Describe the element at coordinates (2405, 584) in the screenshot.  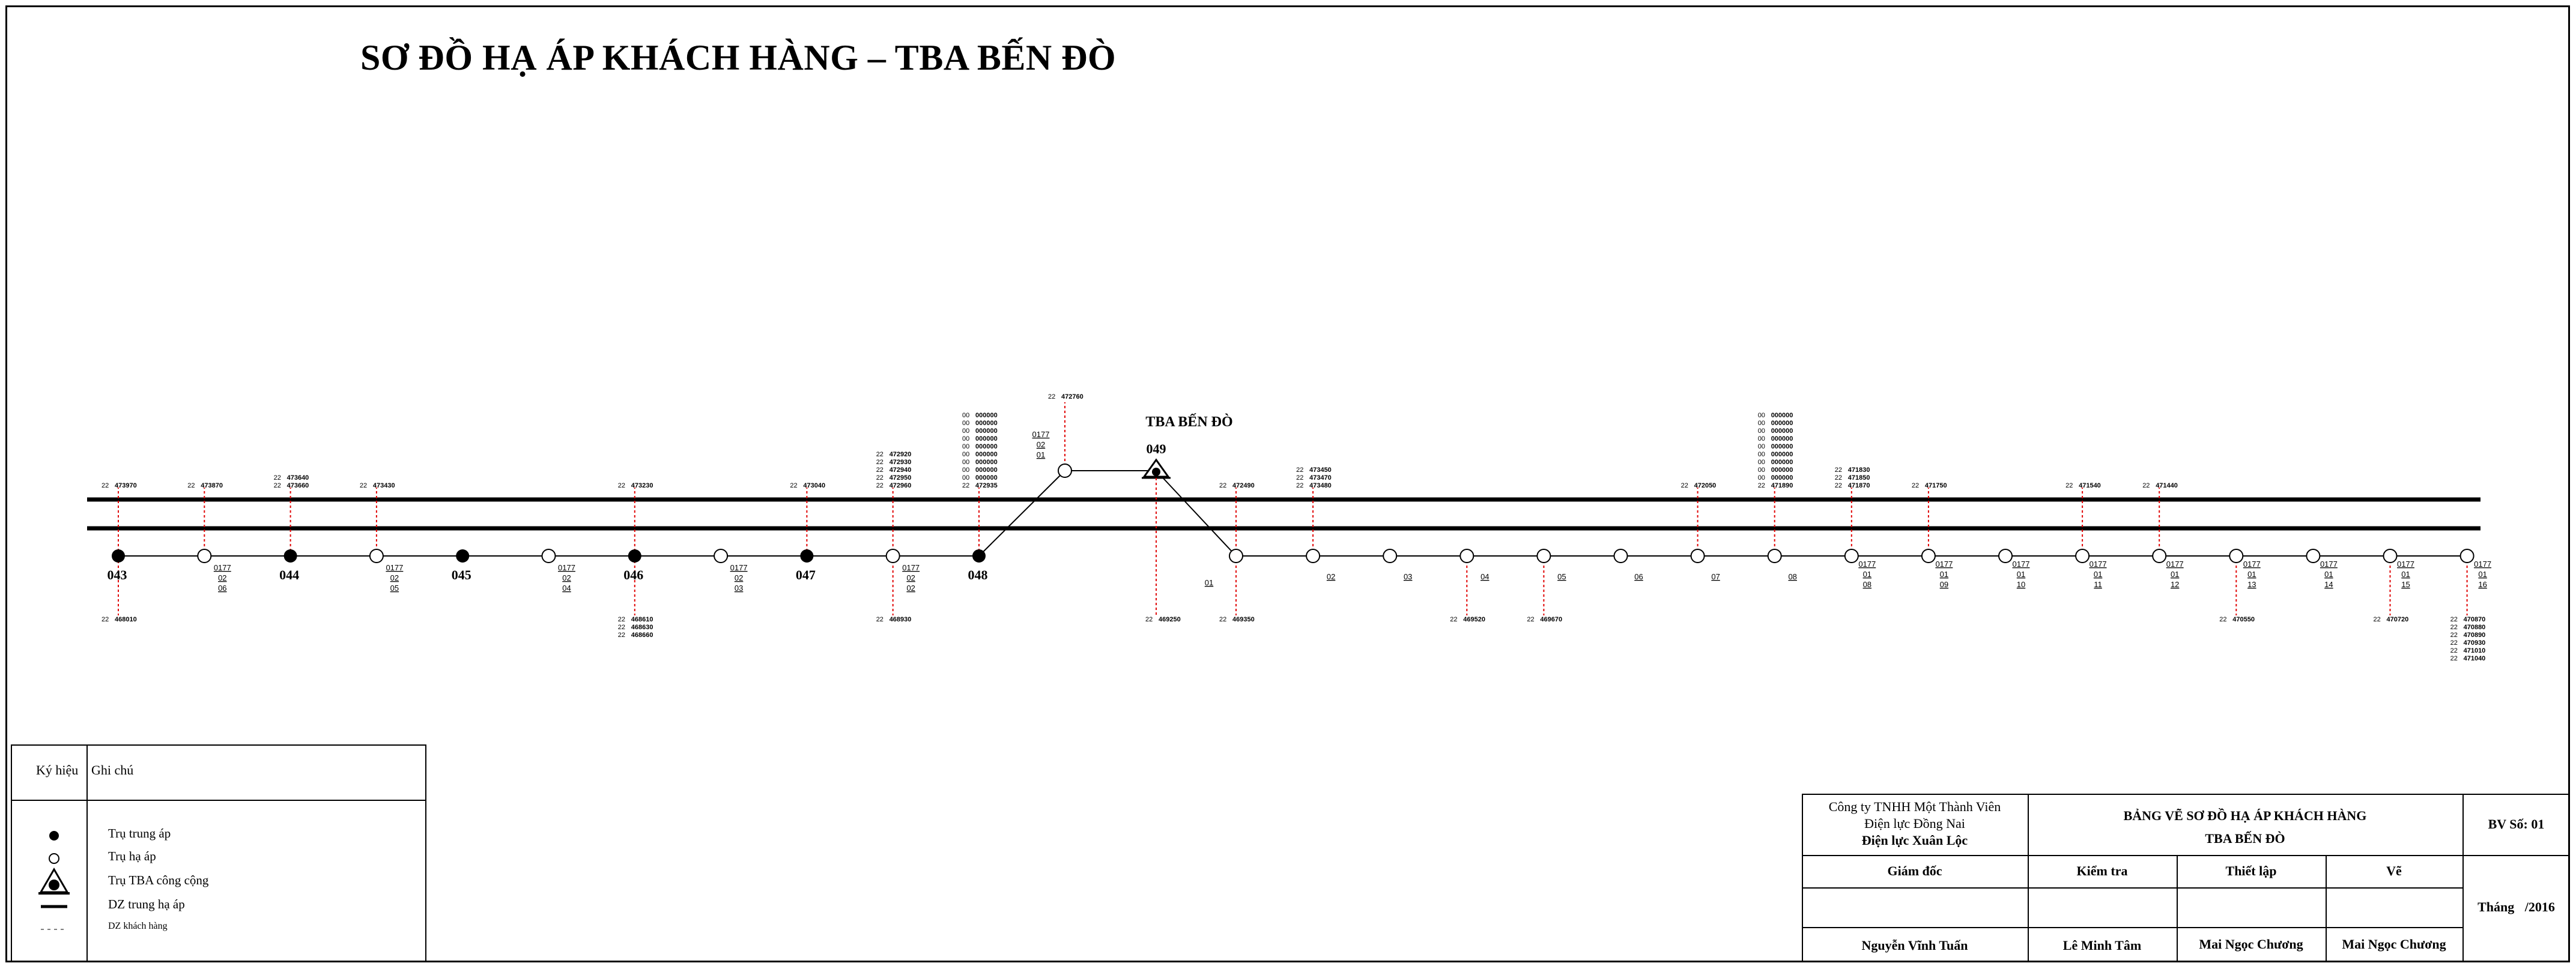
I see `pole-label: 15` at that location.